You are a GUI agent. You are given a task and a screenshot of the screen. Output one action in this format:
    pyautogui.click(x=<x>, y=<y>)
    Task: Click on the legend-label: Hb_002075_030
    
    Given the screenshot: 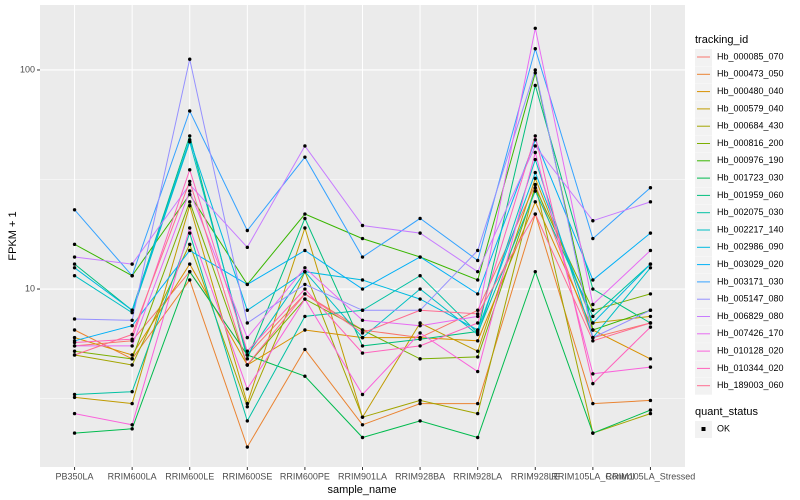 What is the action you would take?
    pyautogui.click(x=750, y=212)
    